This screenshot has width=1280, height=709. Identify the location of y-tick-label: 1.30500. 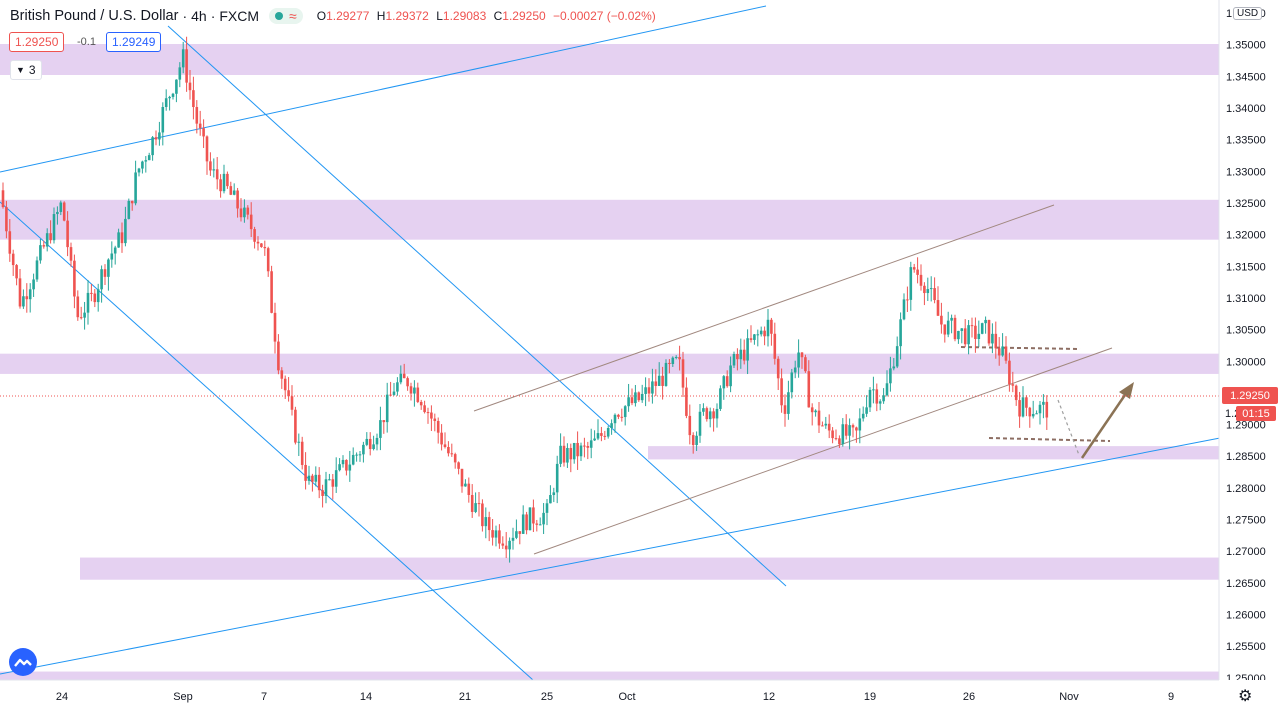
(1246, 331).